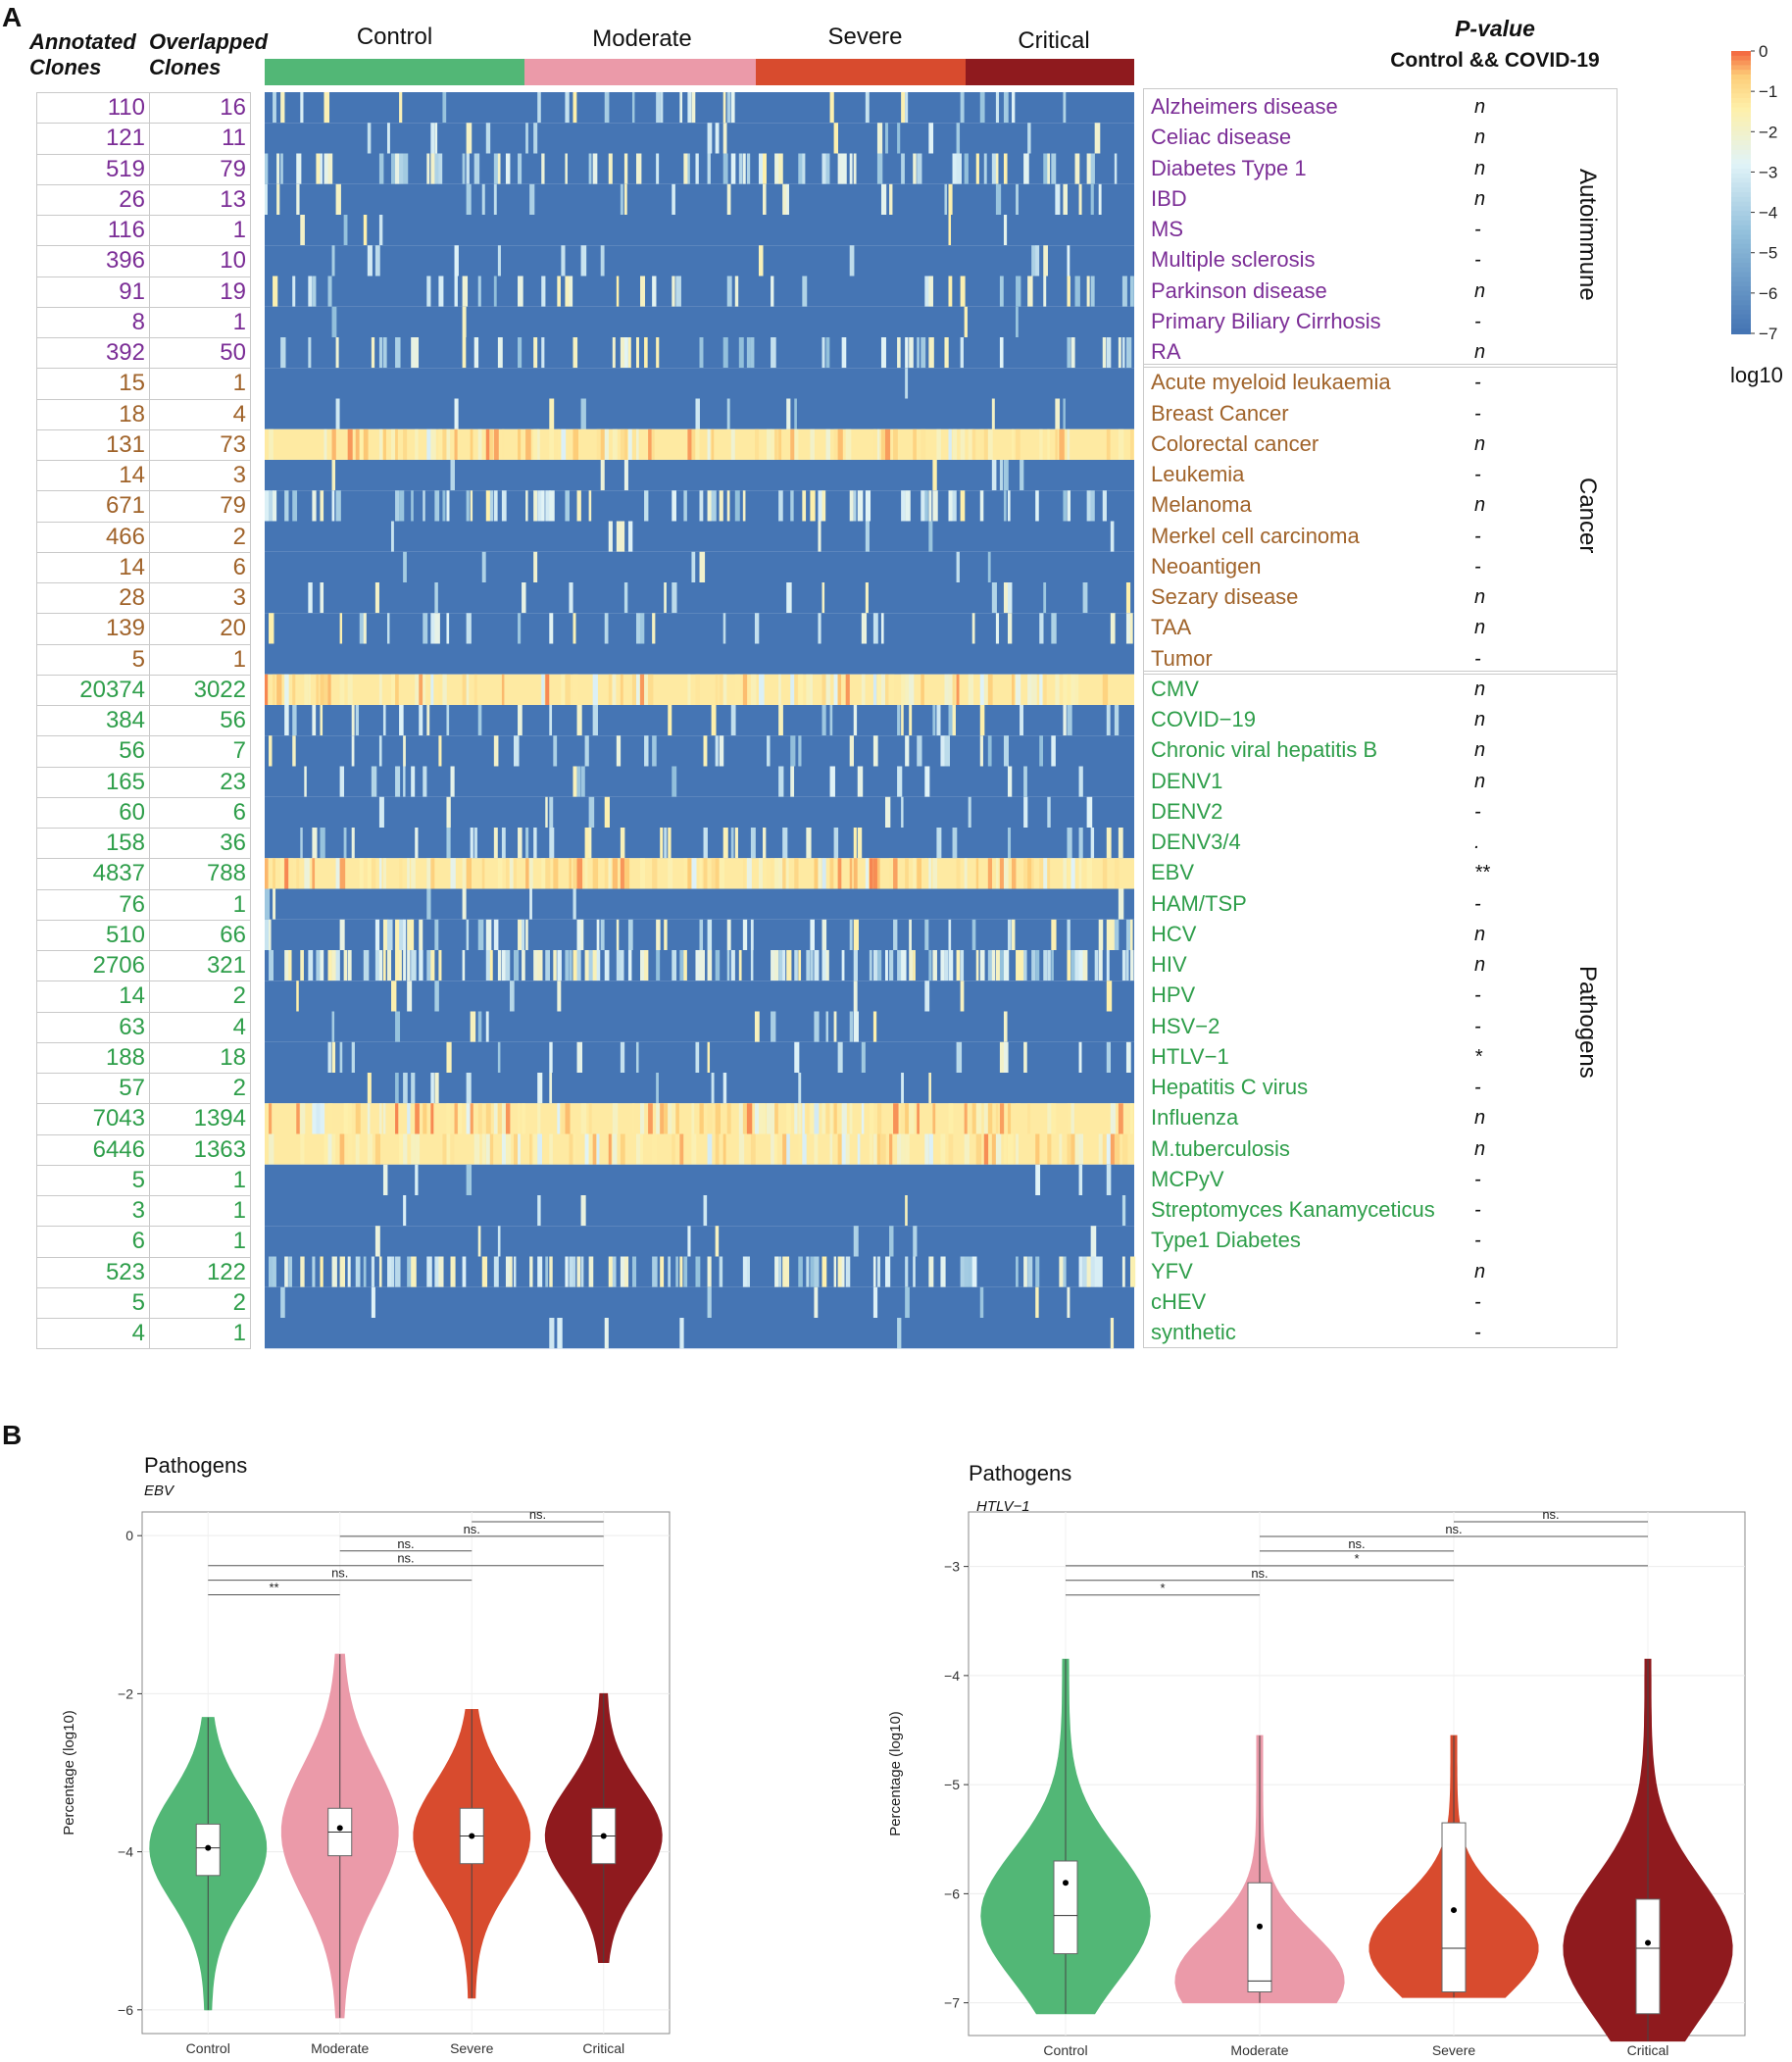  What do you see at coordinates (1259, 1937) in the screenshot?
I see `box` at bounding box center [1259, 1937].